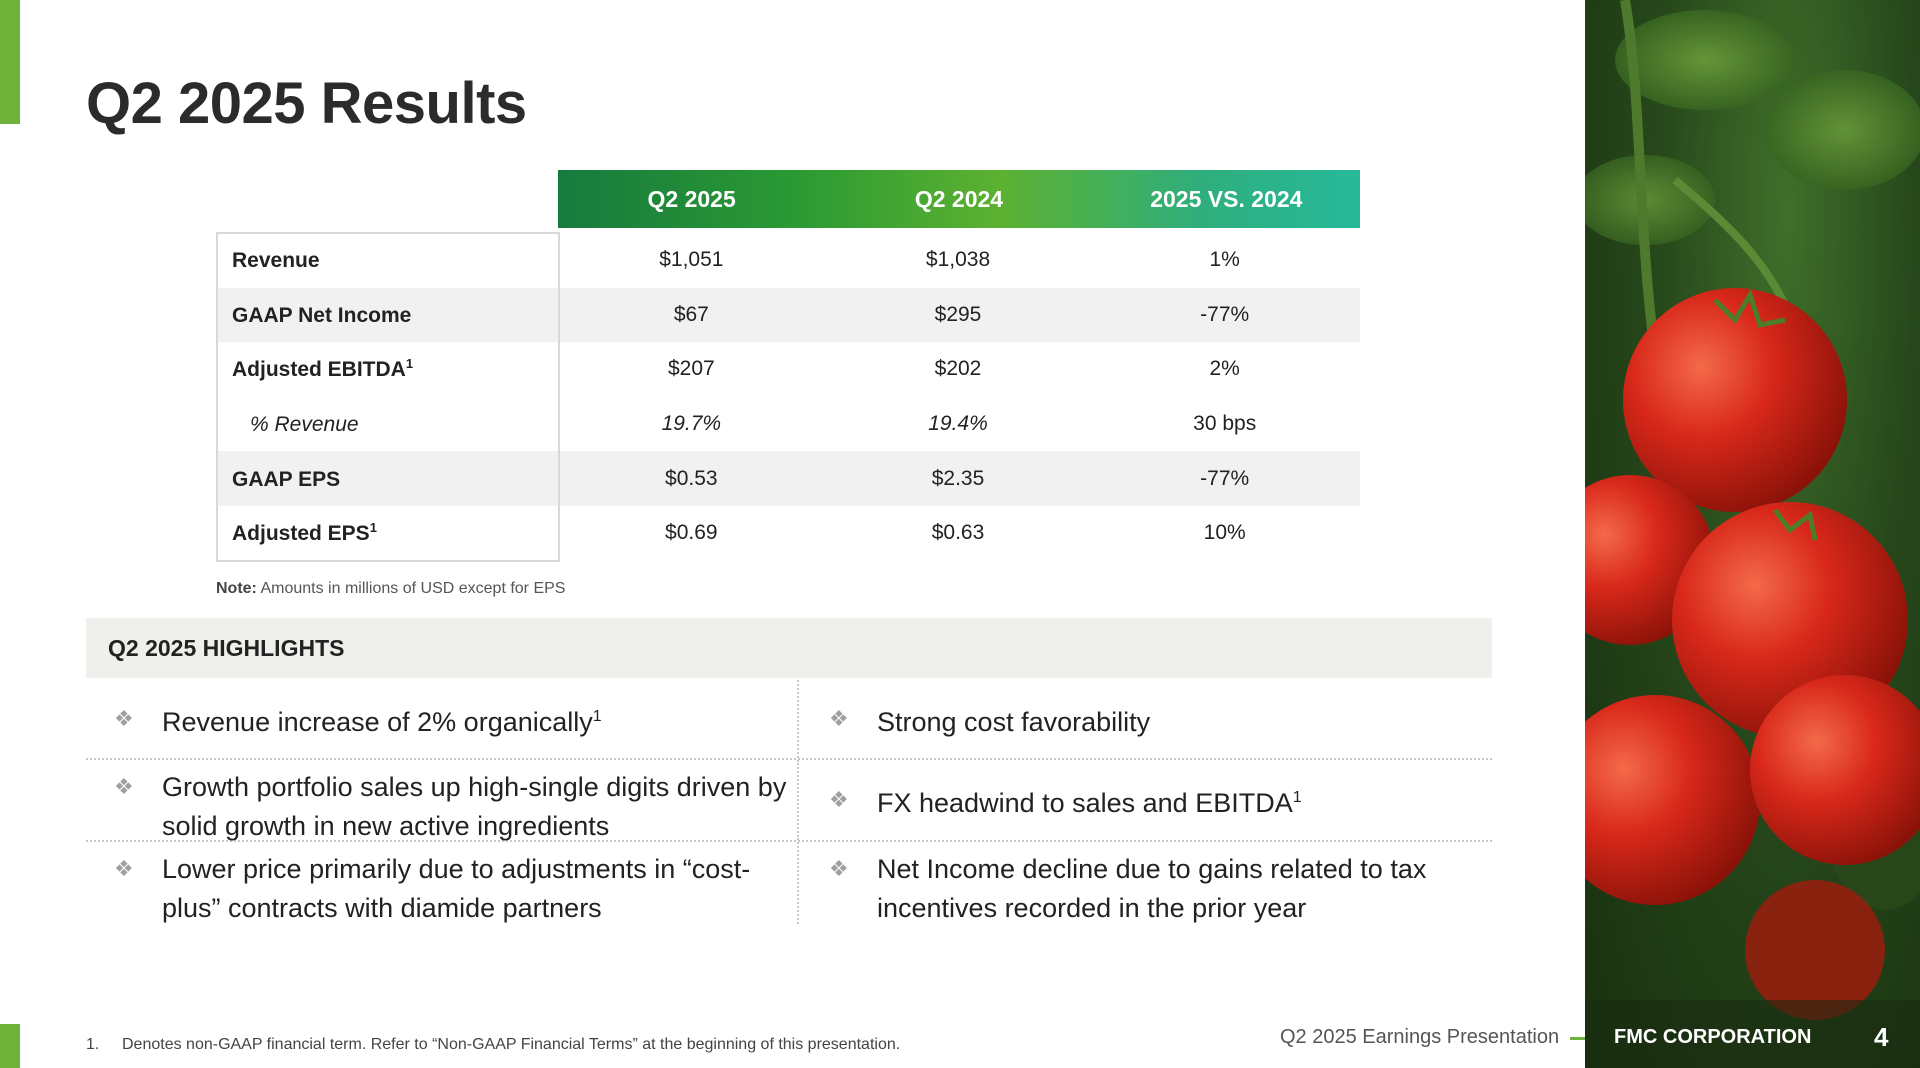  Describe the element at coordinates (789, 648) in the screenshot. I see `highlights-title: Q2 2025 HIGHLIGHTS` at that location.